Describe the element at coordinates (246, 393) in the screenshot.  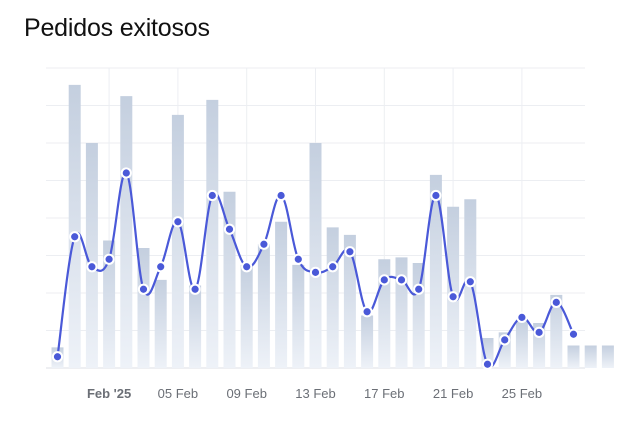
I see `x-tick-label: 09 Feb` at that location.